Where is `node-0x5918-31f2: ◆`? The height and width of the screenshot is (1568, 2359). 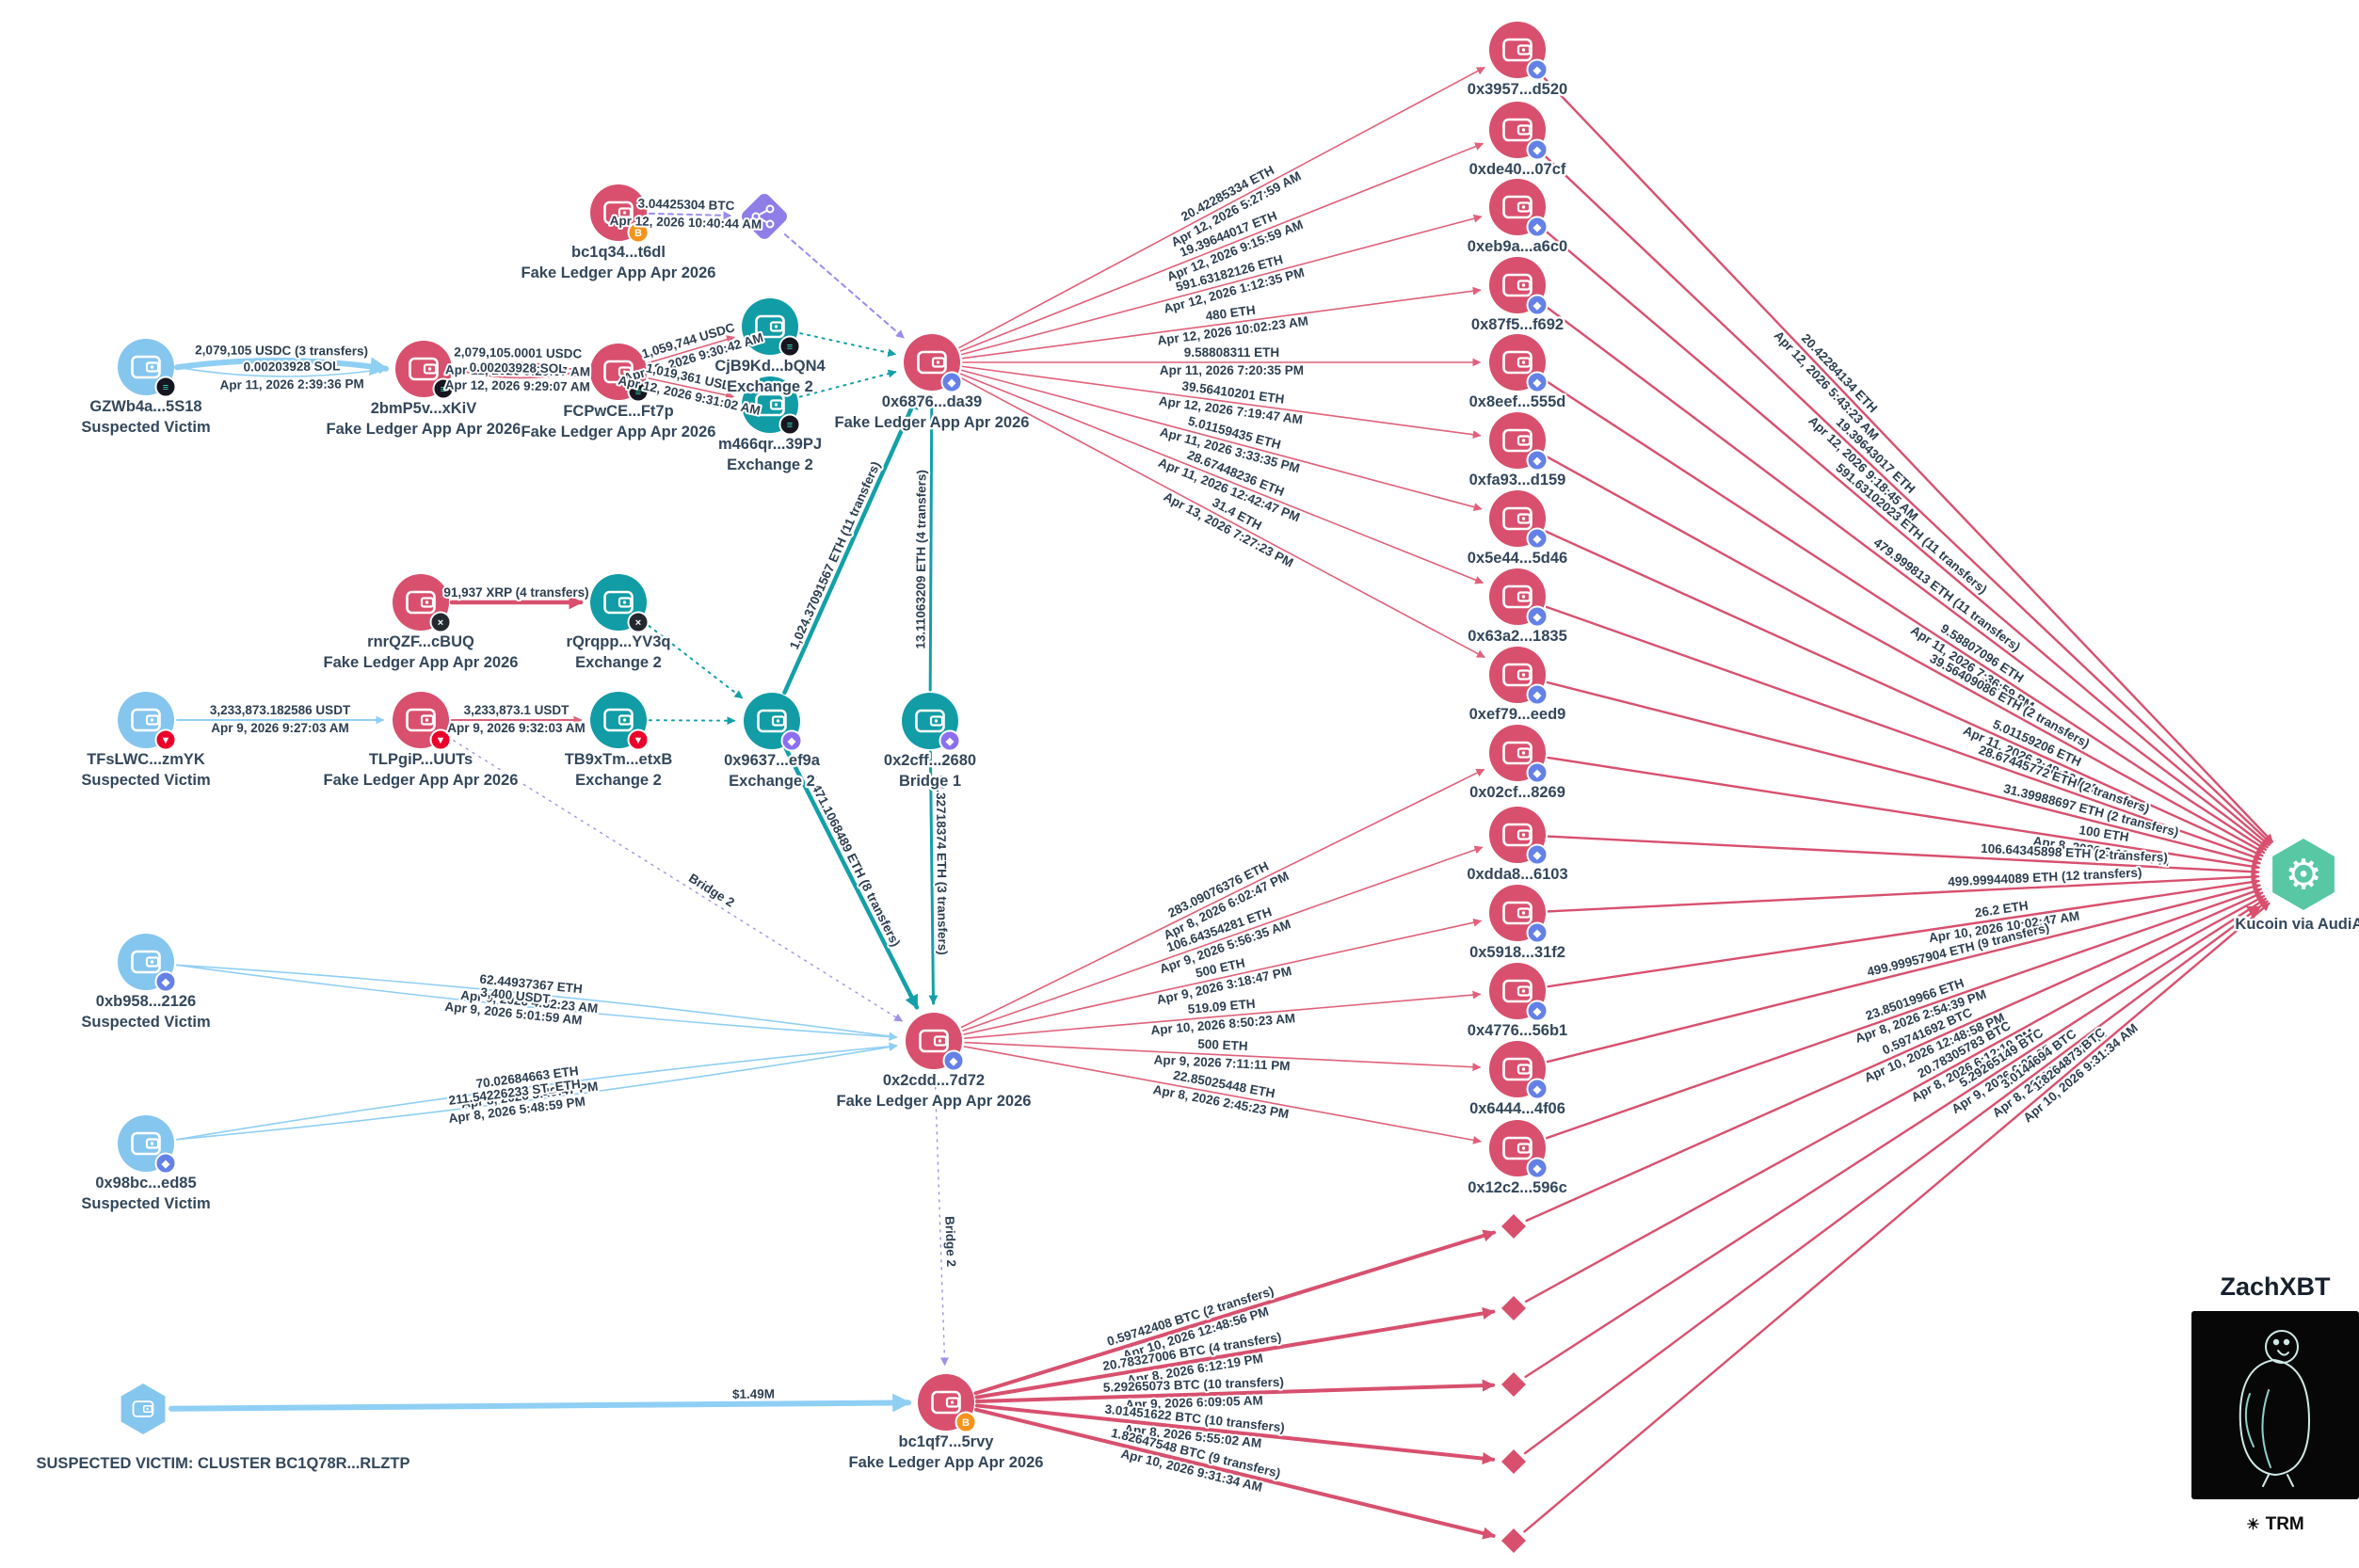 node-0x5918-31f2: ◆ is located at coordinates (1519, 914).